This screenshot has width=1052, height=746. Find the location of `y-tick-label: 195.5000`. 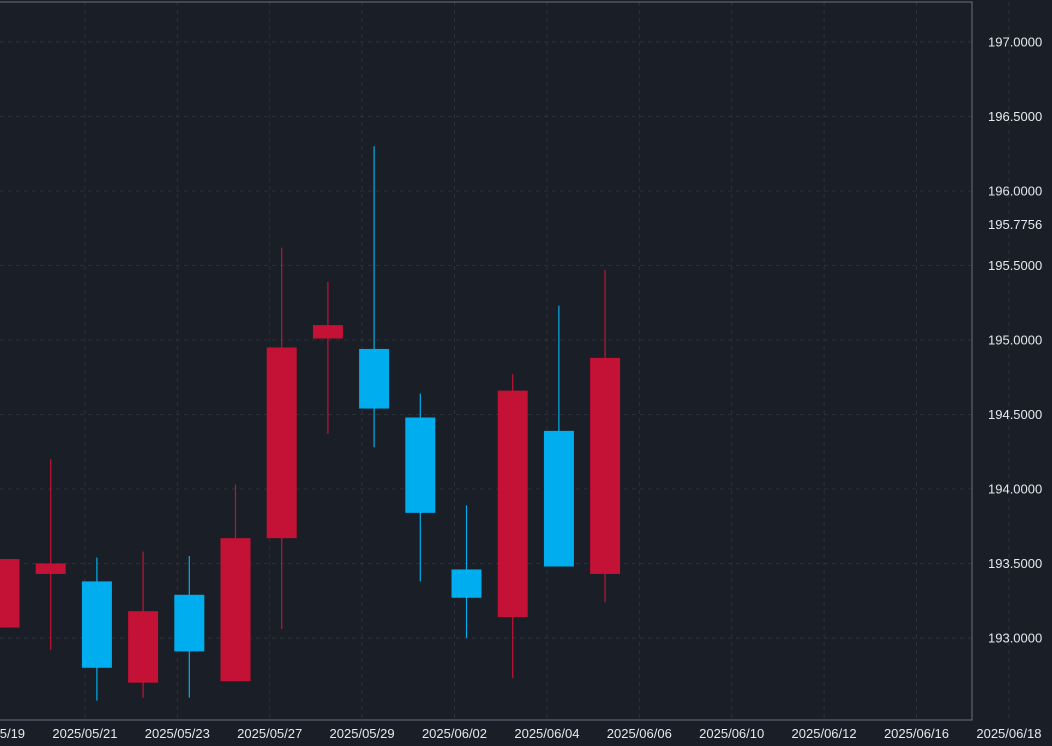

y-tick-label: 195.5000 is located at coordinates (1015, 265).